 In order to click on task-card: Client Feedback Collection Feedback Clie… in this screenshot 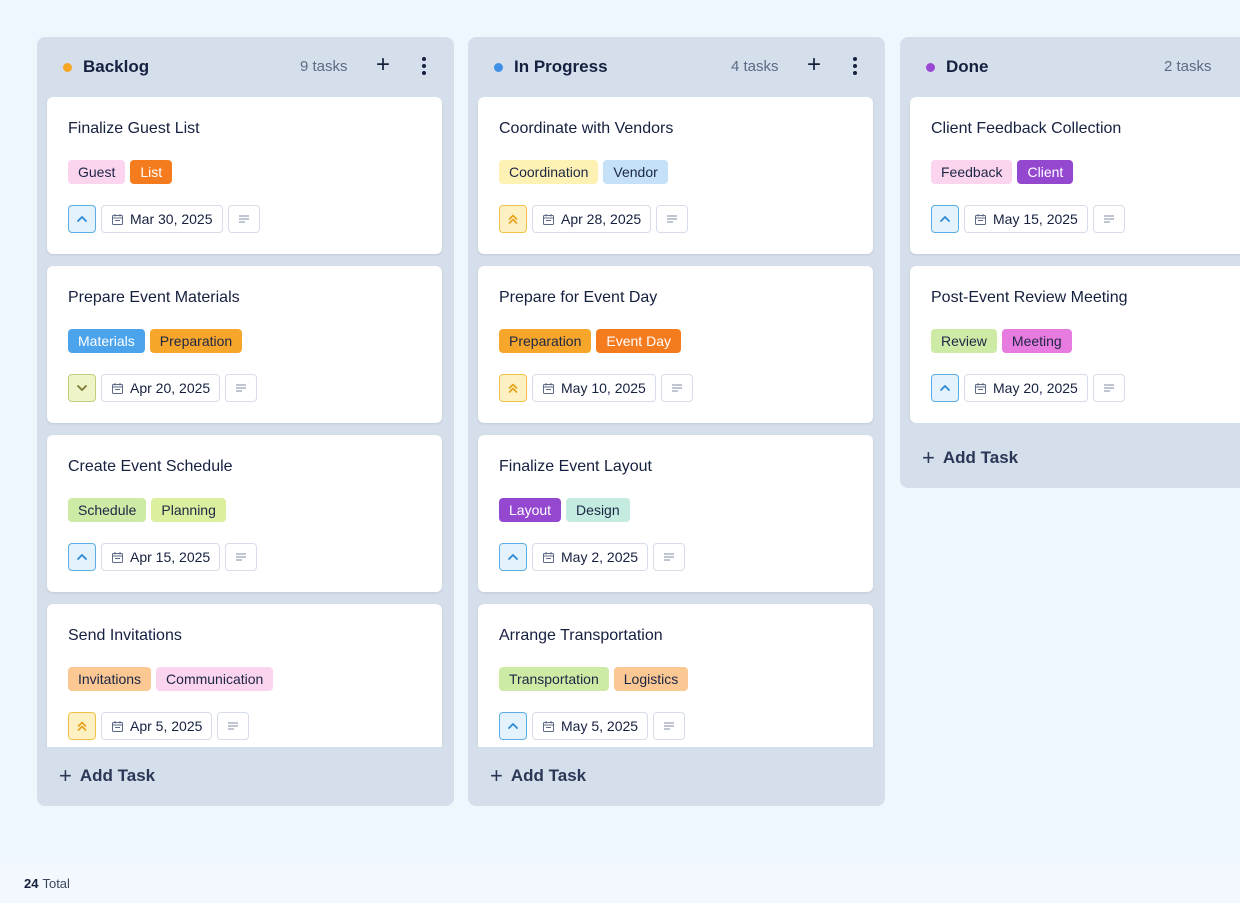, I will do `click(1075, 175)`.